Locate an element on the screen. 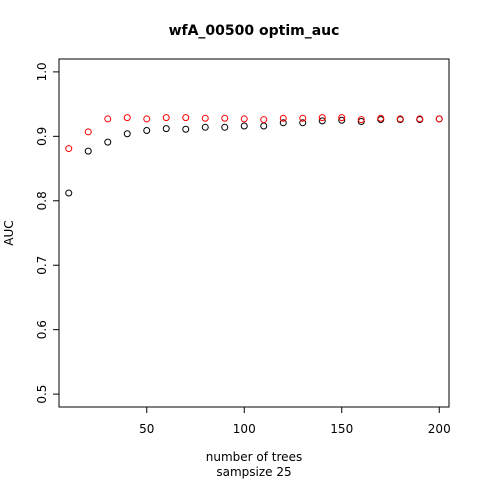 This screenshot has height=480, width=480. data-points is located at coordinates (254, 155).